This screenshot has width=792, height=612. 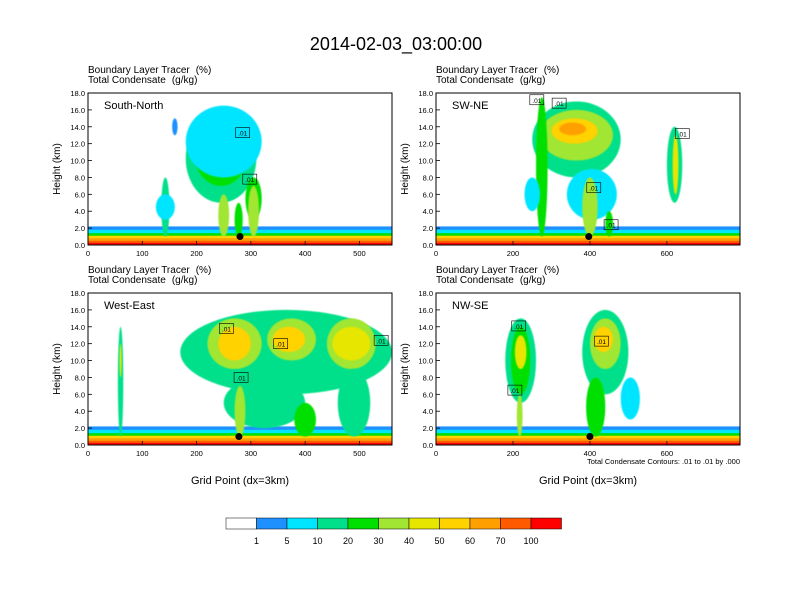 I want to click on location-marker, so click(x=589, y=237).